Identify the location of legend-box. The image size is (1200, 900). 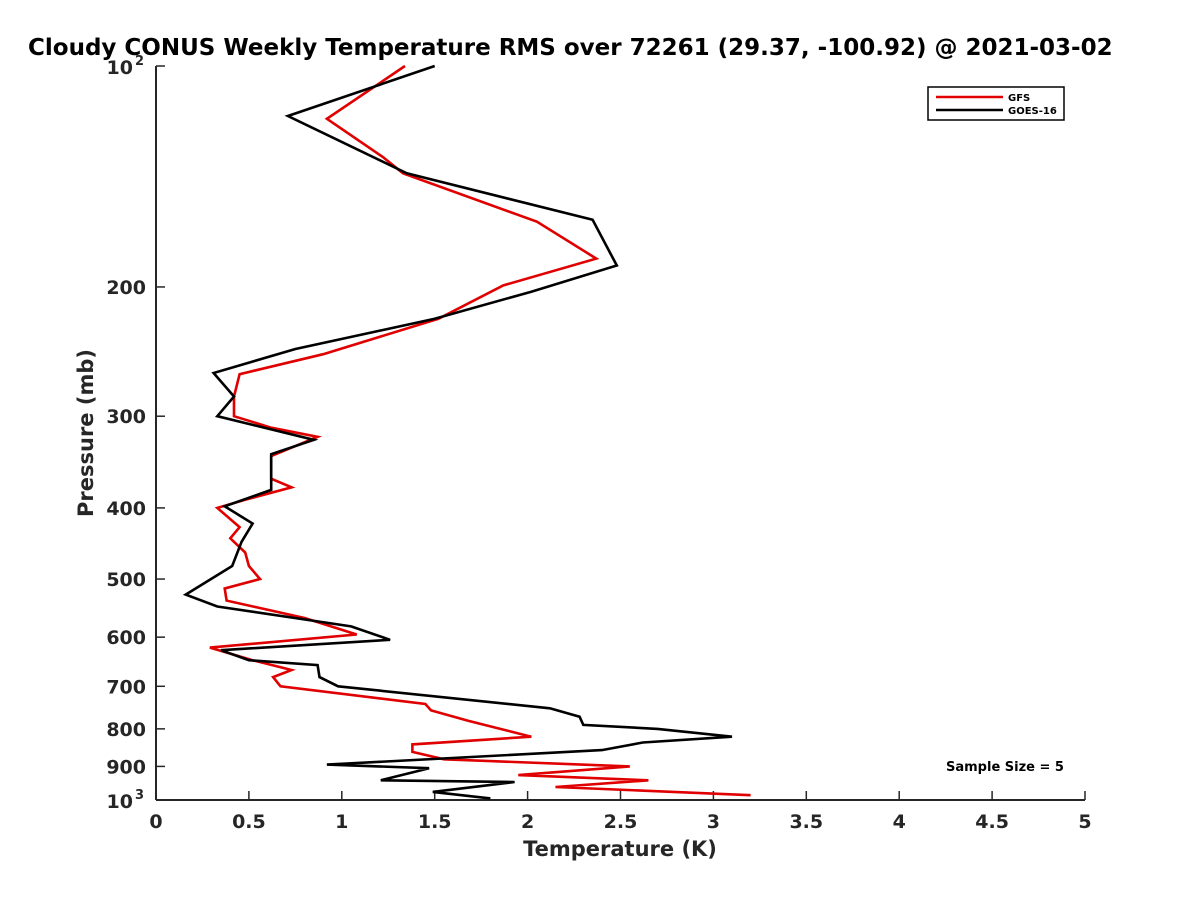
(996, 103).